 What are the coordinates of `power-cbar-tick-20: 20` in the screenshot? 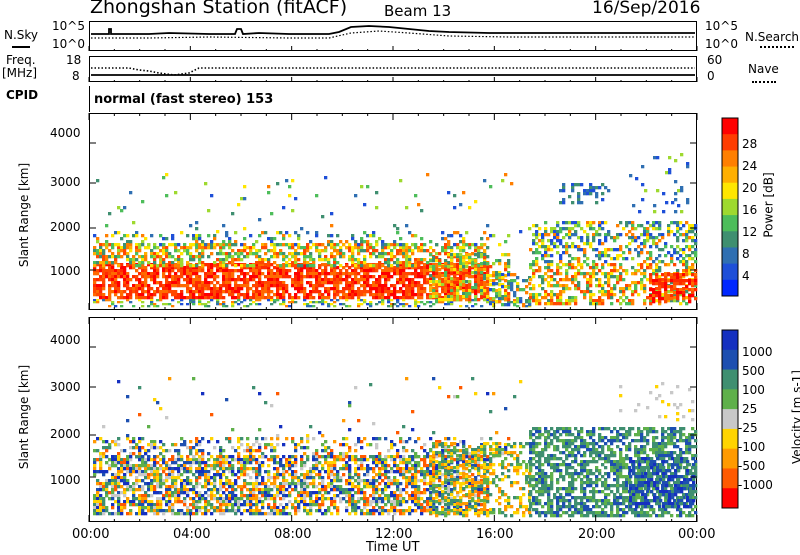 It's located at (749, 188).